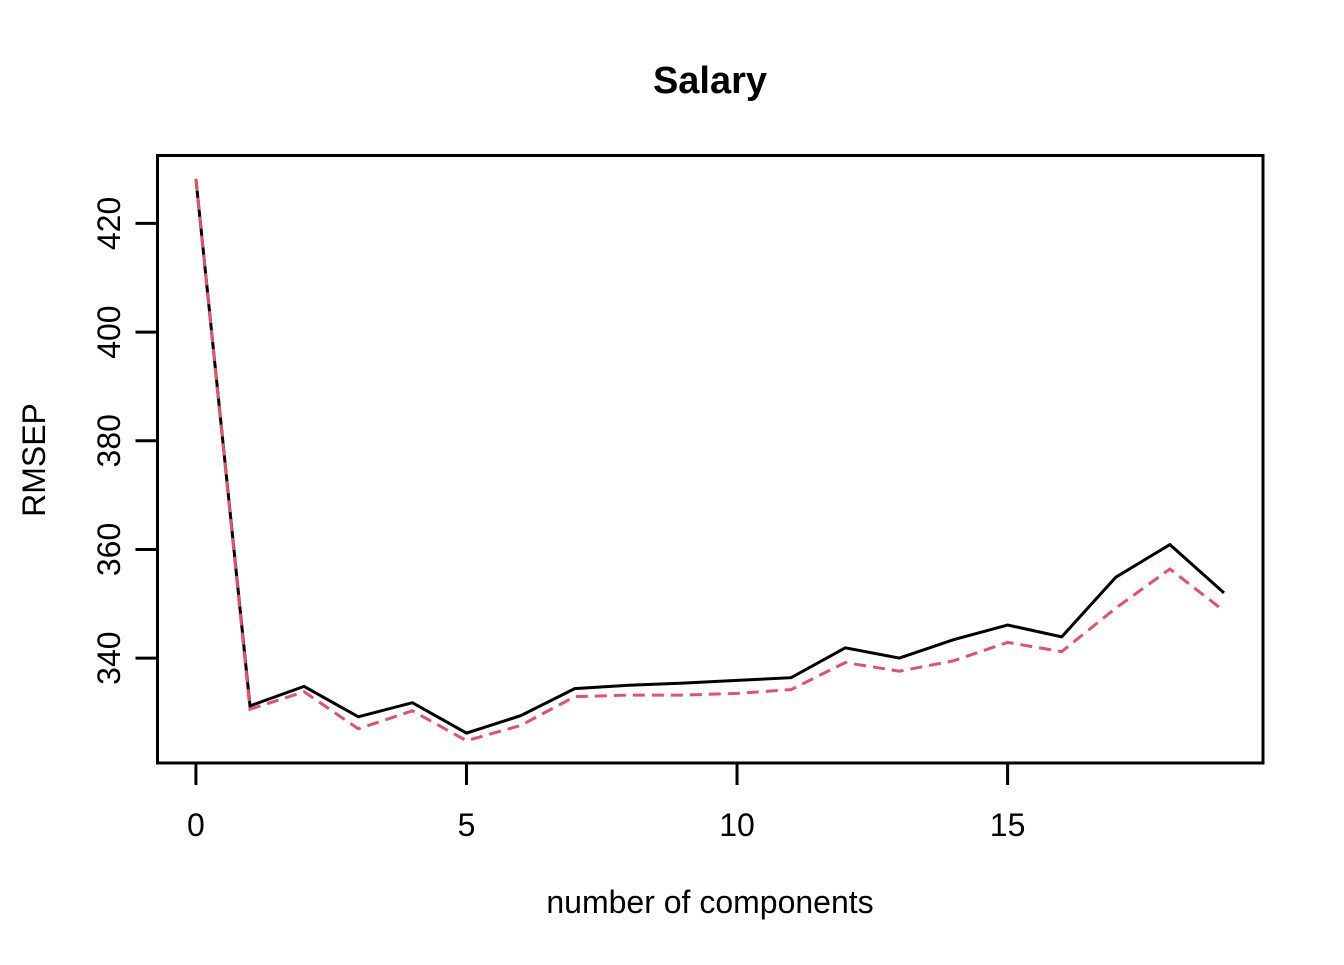  Describe the element at coordinates (710, 81) in the screenshot. I see `chart-title: Salary` at that location.